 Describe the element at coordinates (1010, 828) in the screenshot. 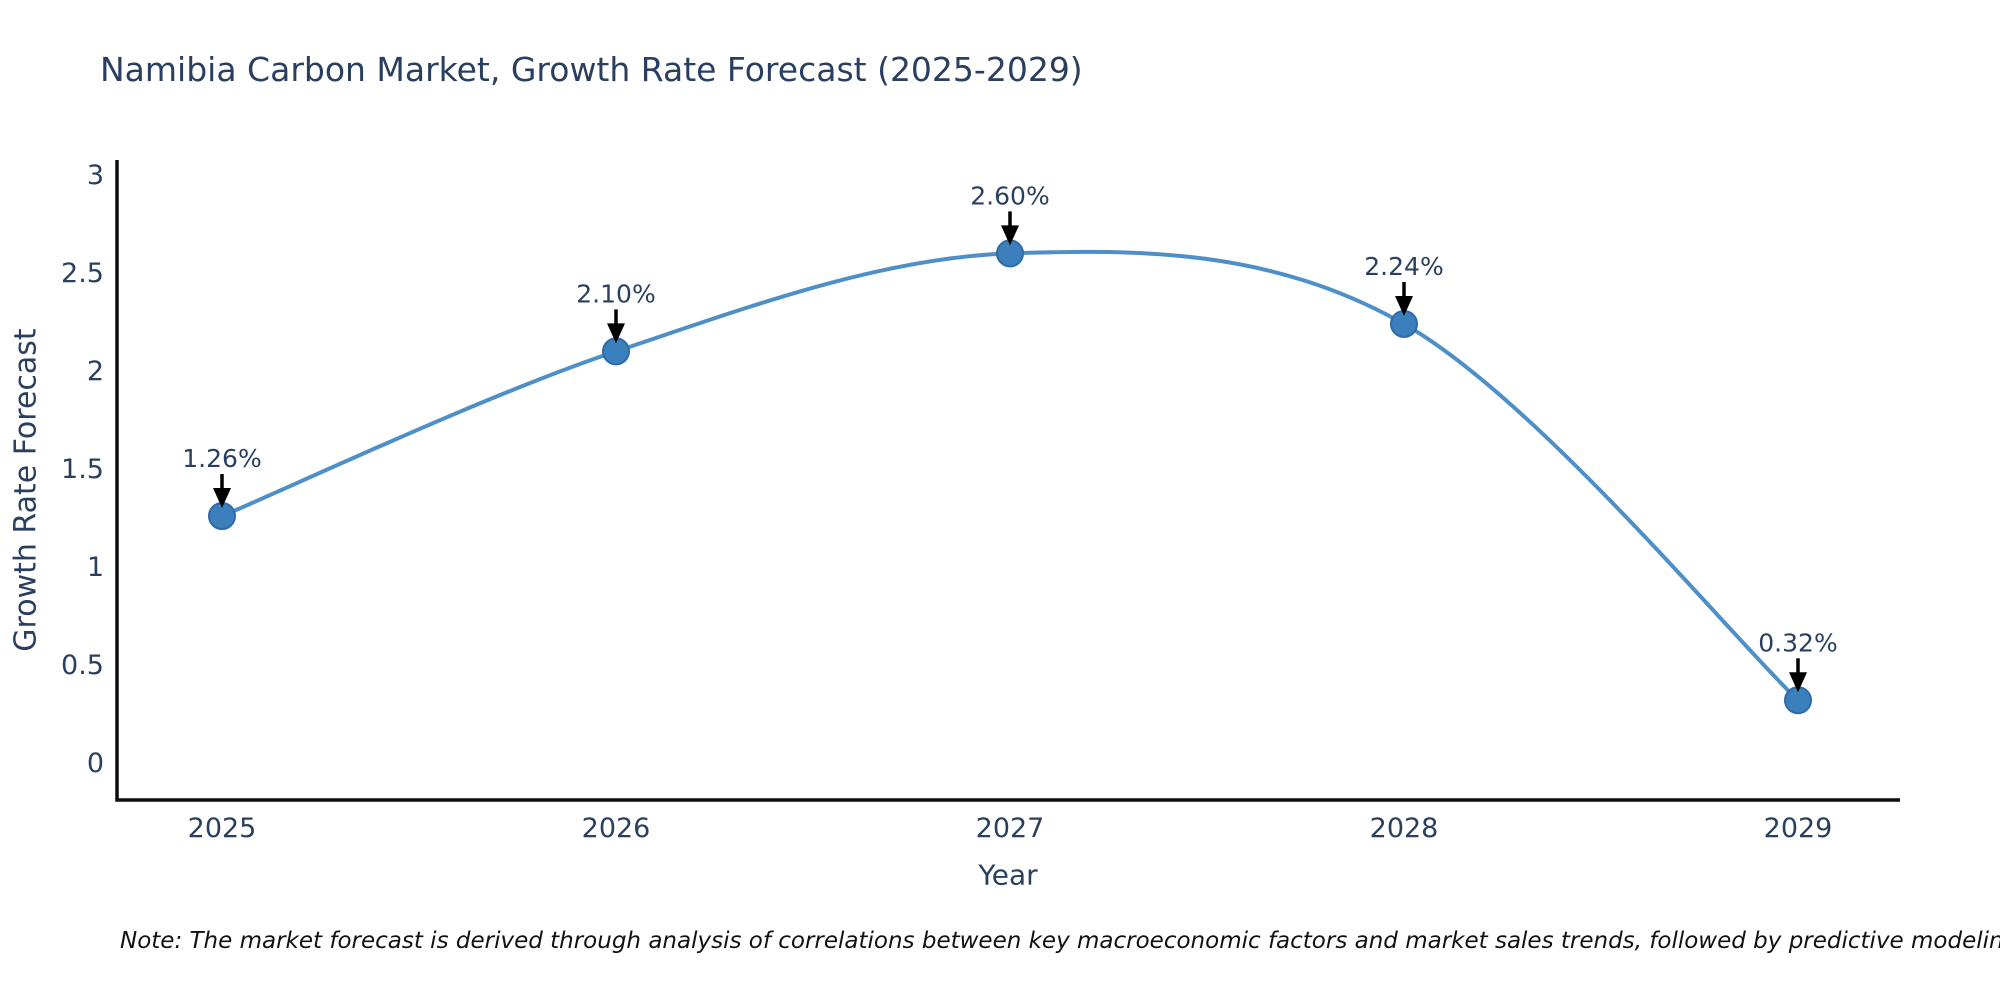

I see `x-tick-label: 2027` at that location.